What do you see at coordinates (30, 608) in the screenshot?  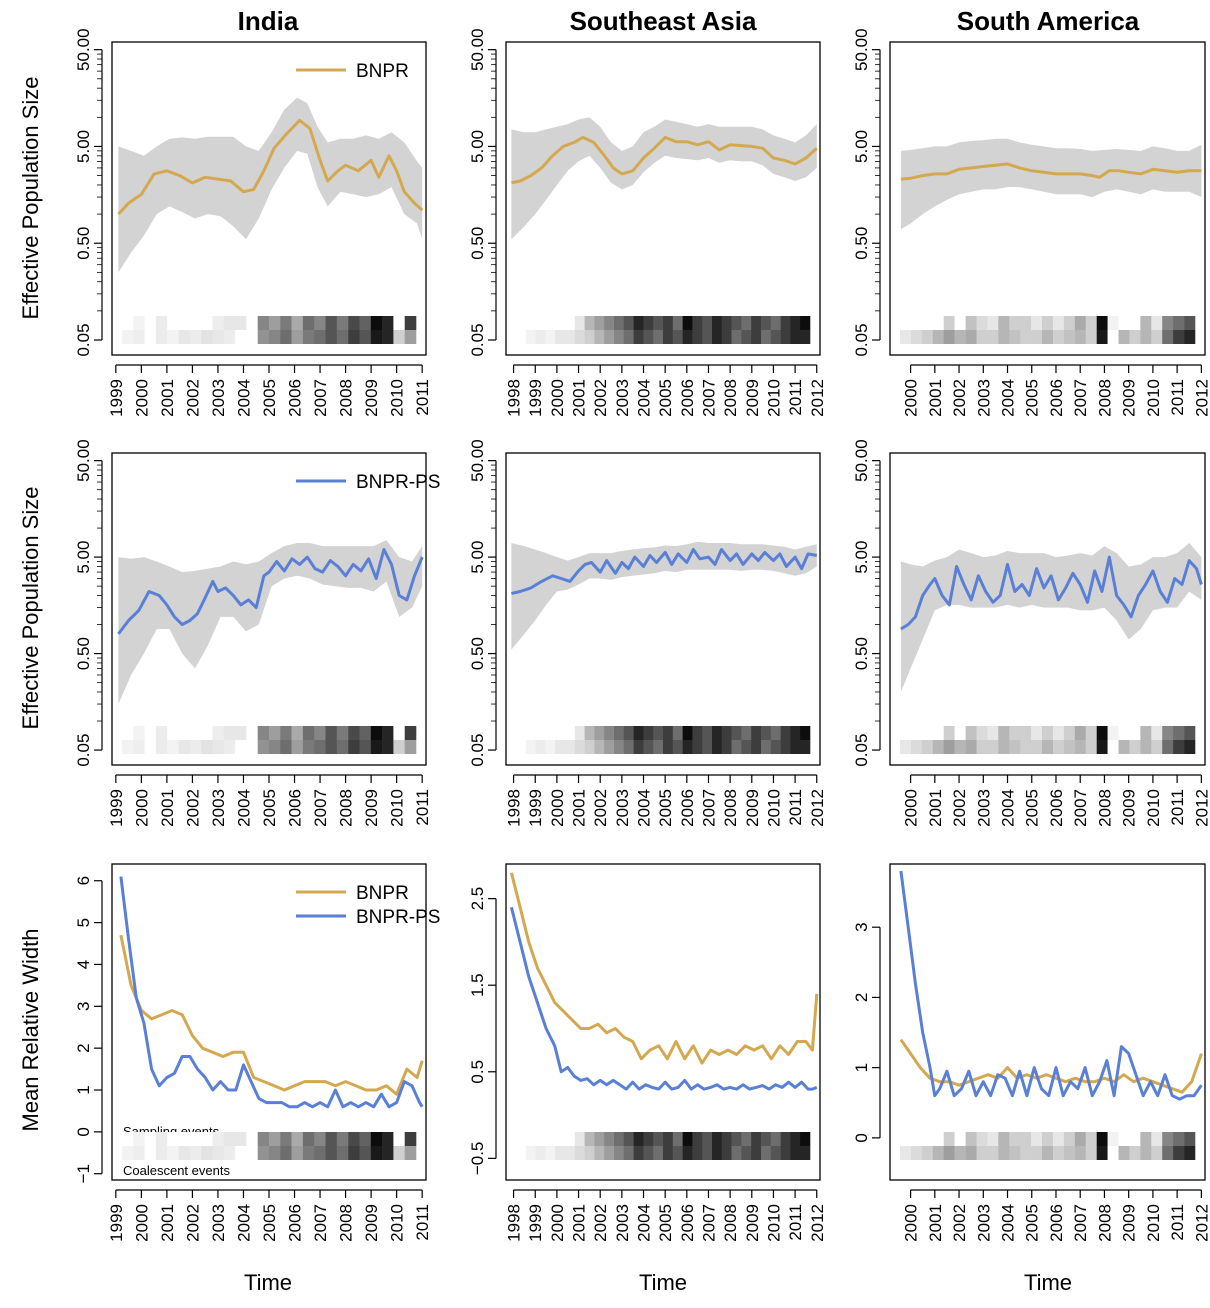 I see `ylabel-row-2: Effective Population Size` at bounding box center [30, 608].